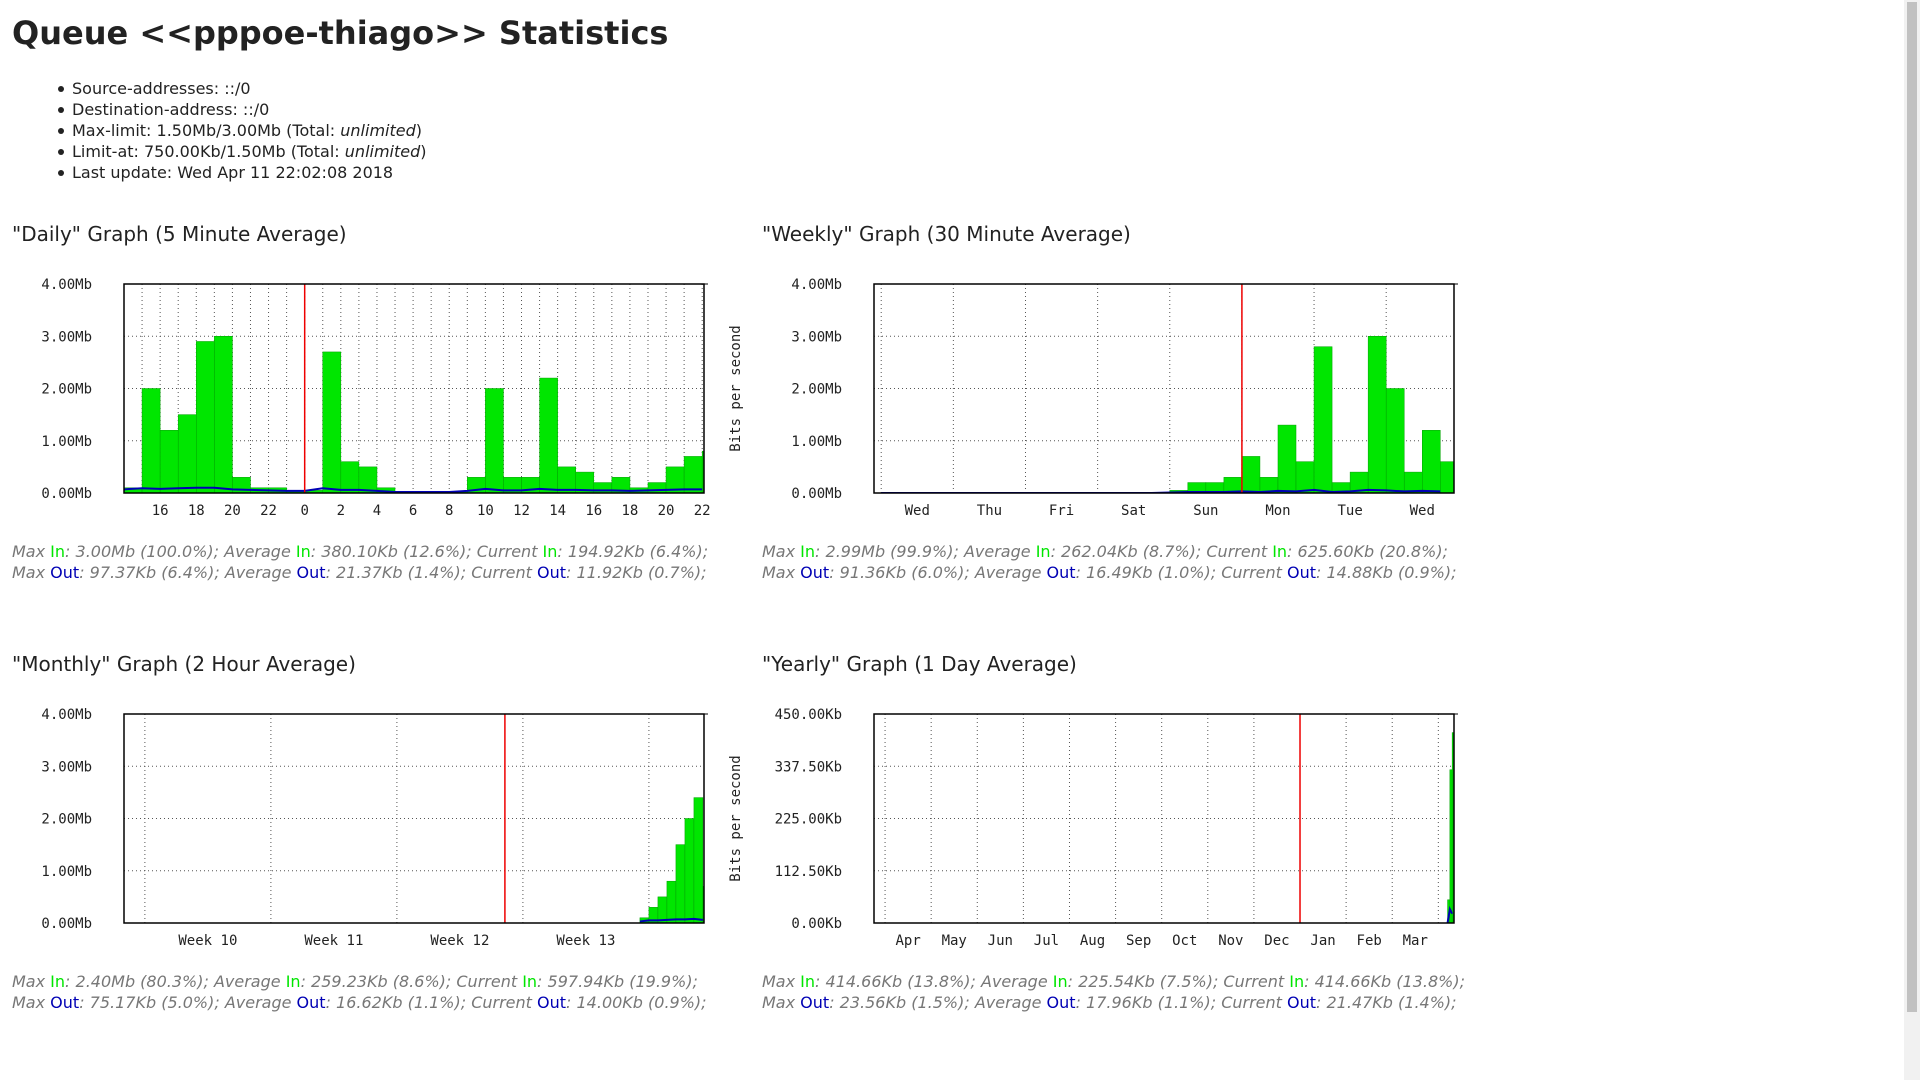 The height and width of the screenshot is (1080, 1920). Describe the element at coordinates (61, 131) in the screenshot. I see `bullet` at that location.